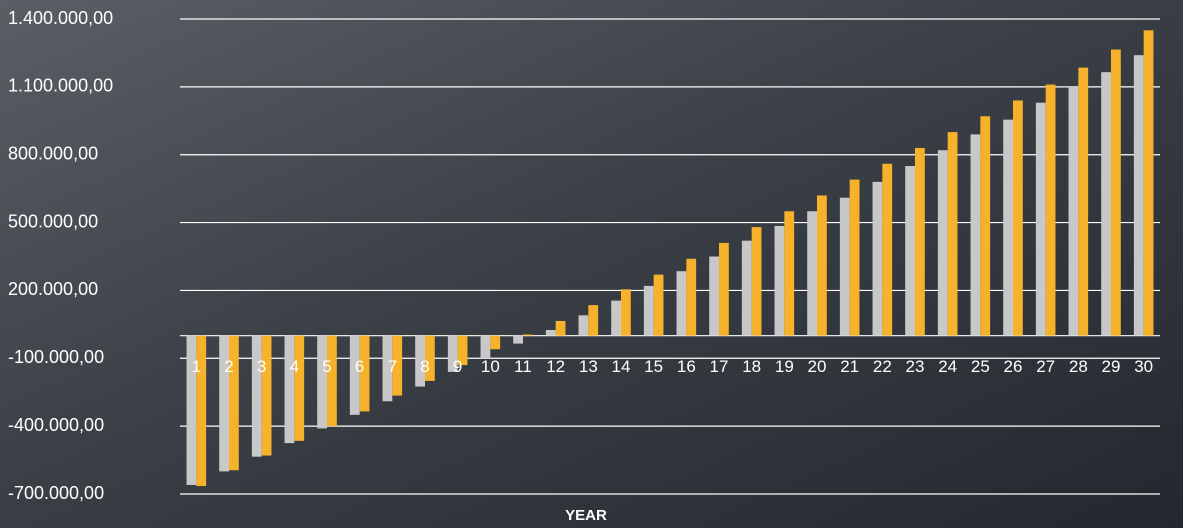  Describe the element at coordinates (719, 366) in the screenshot. I see `x-tick-label: 17` at that location.